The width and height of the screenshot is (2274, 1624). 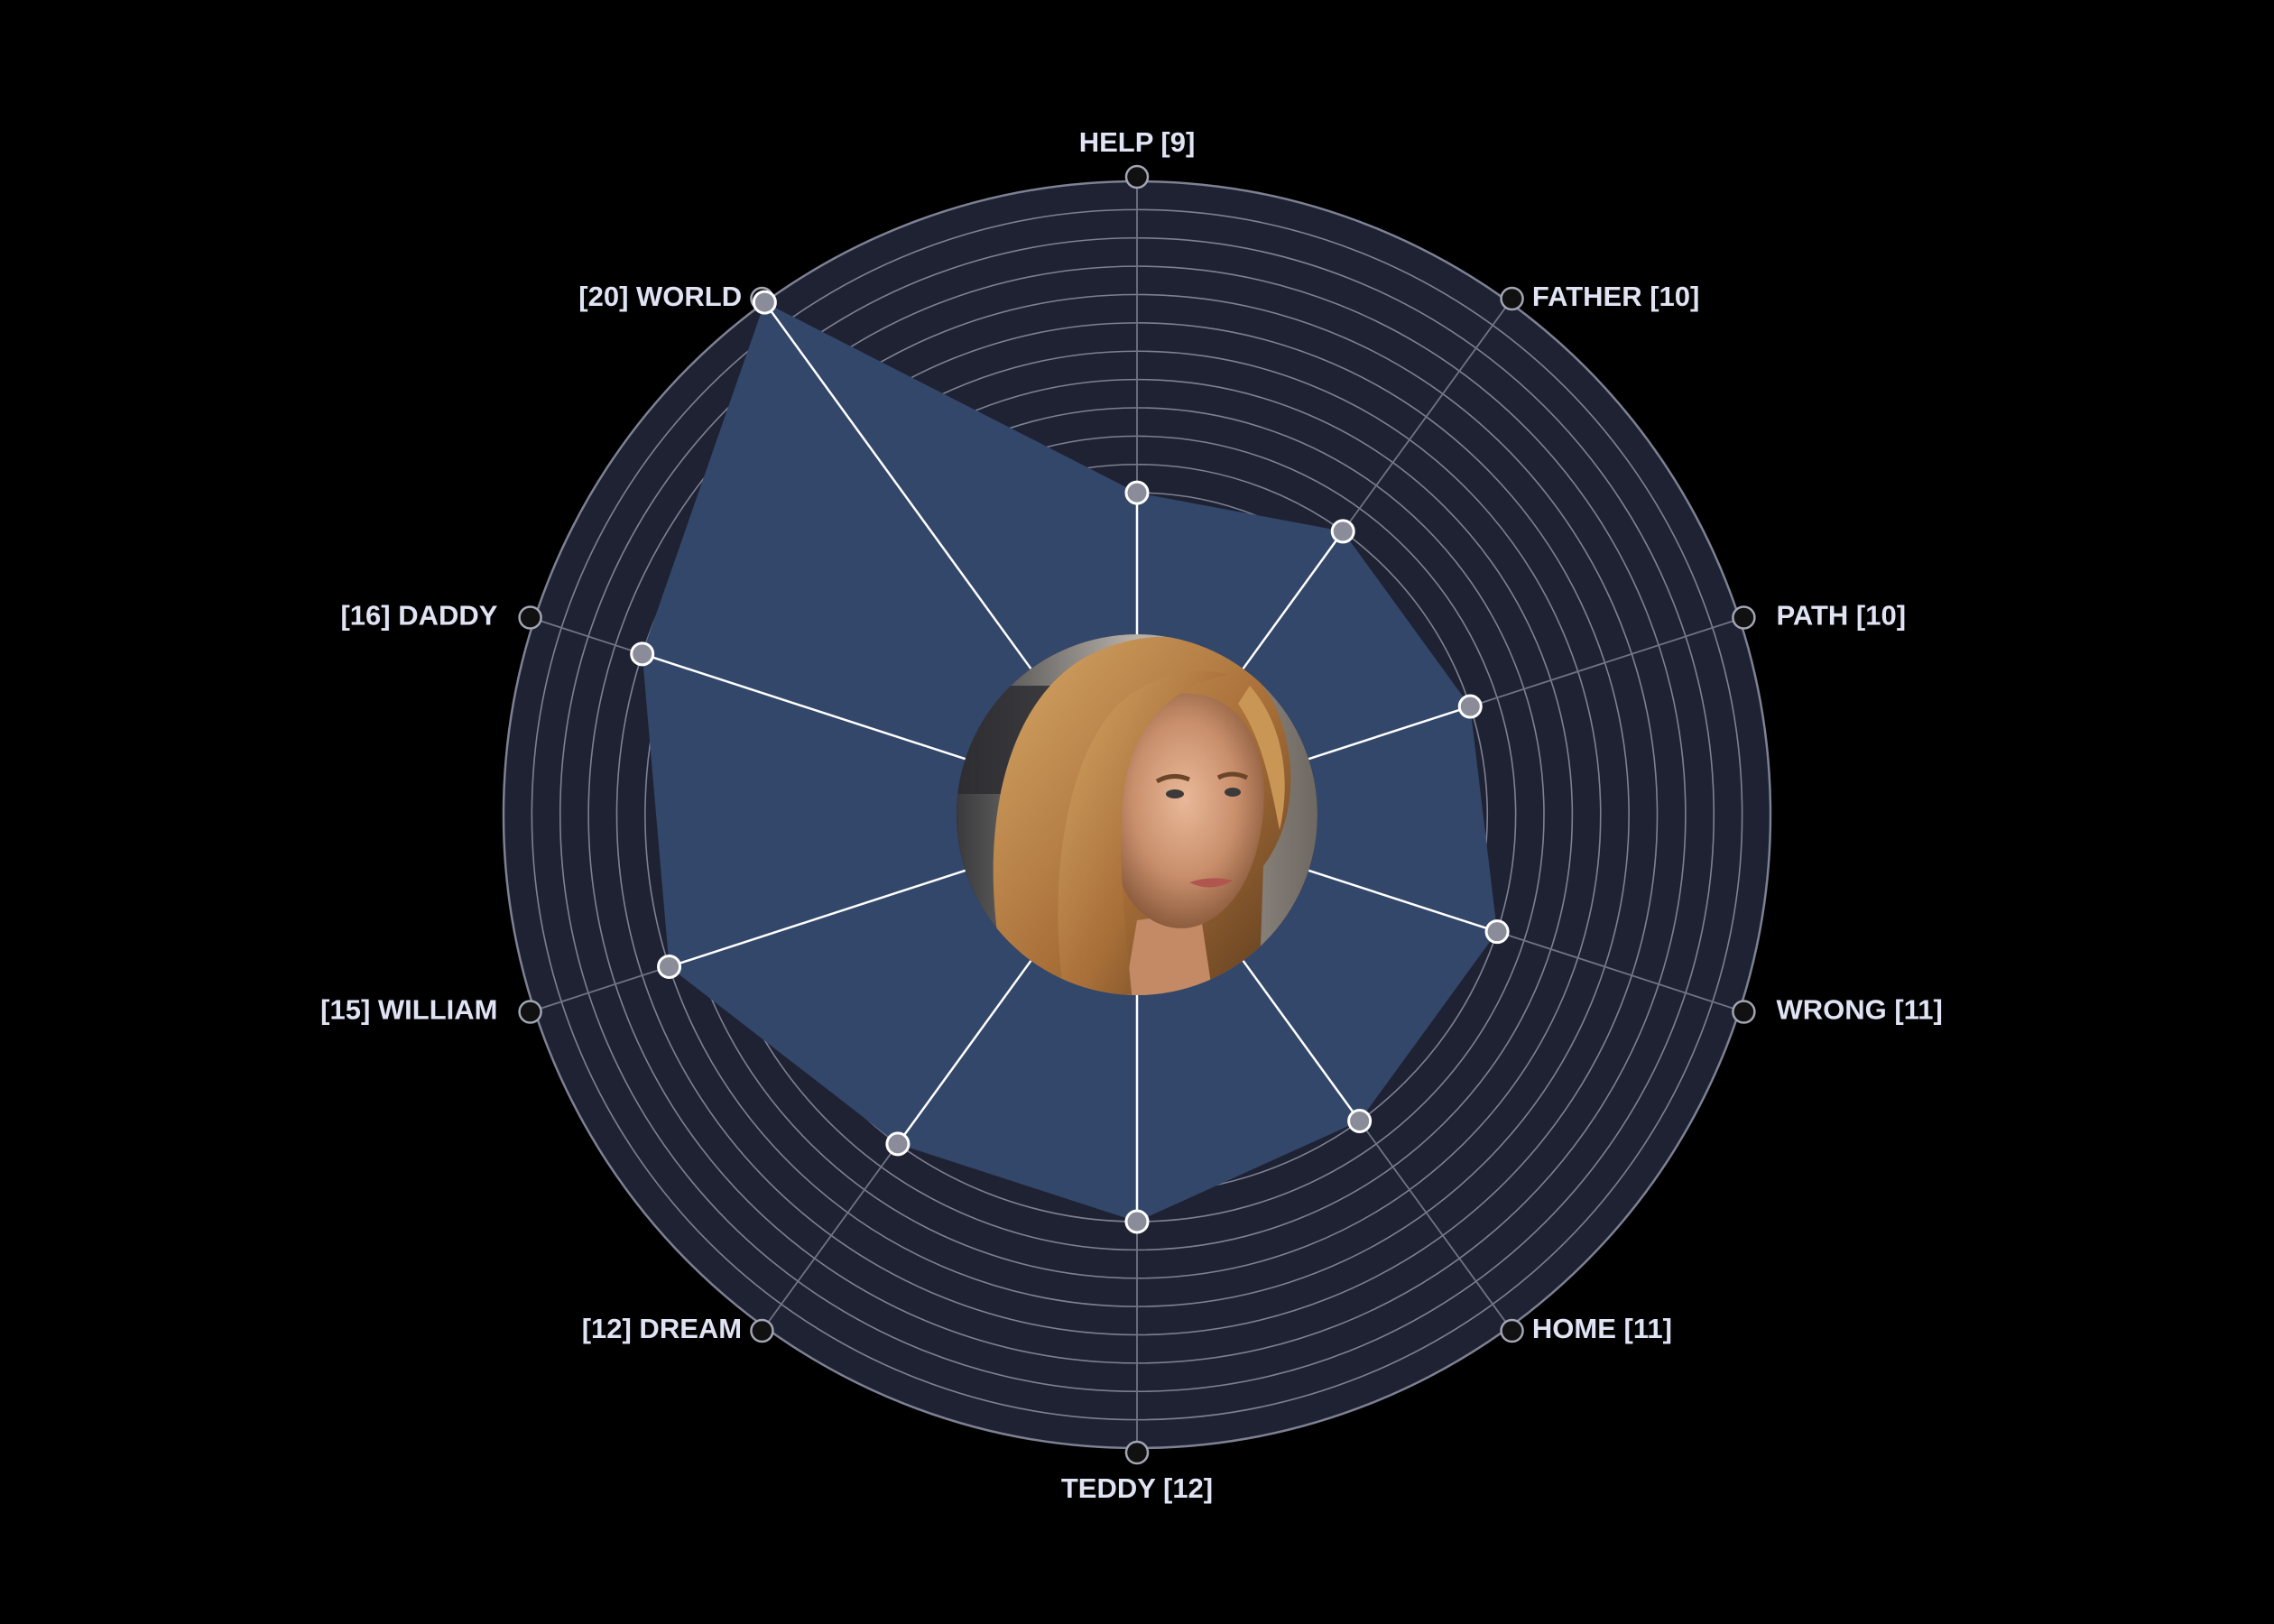 What do you see at coordinates (530, 1012) in the screenshot?
I see `axis-end-marker-william` at bounding box center [530, 1012].